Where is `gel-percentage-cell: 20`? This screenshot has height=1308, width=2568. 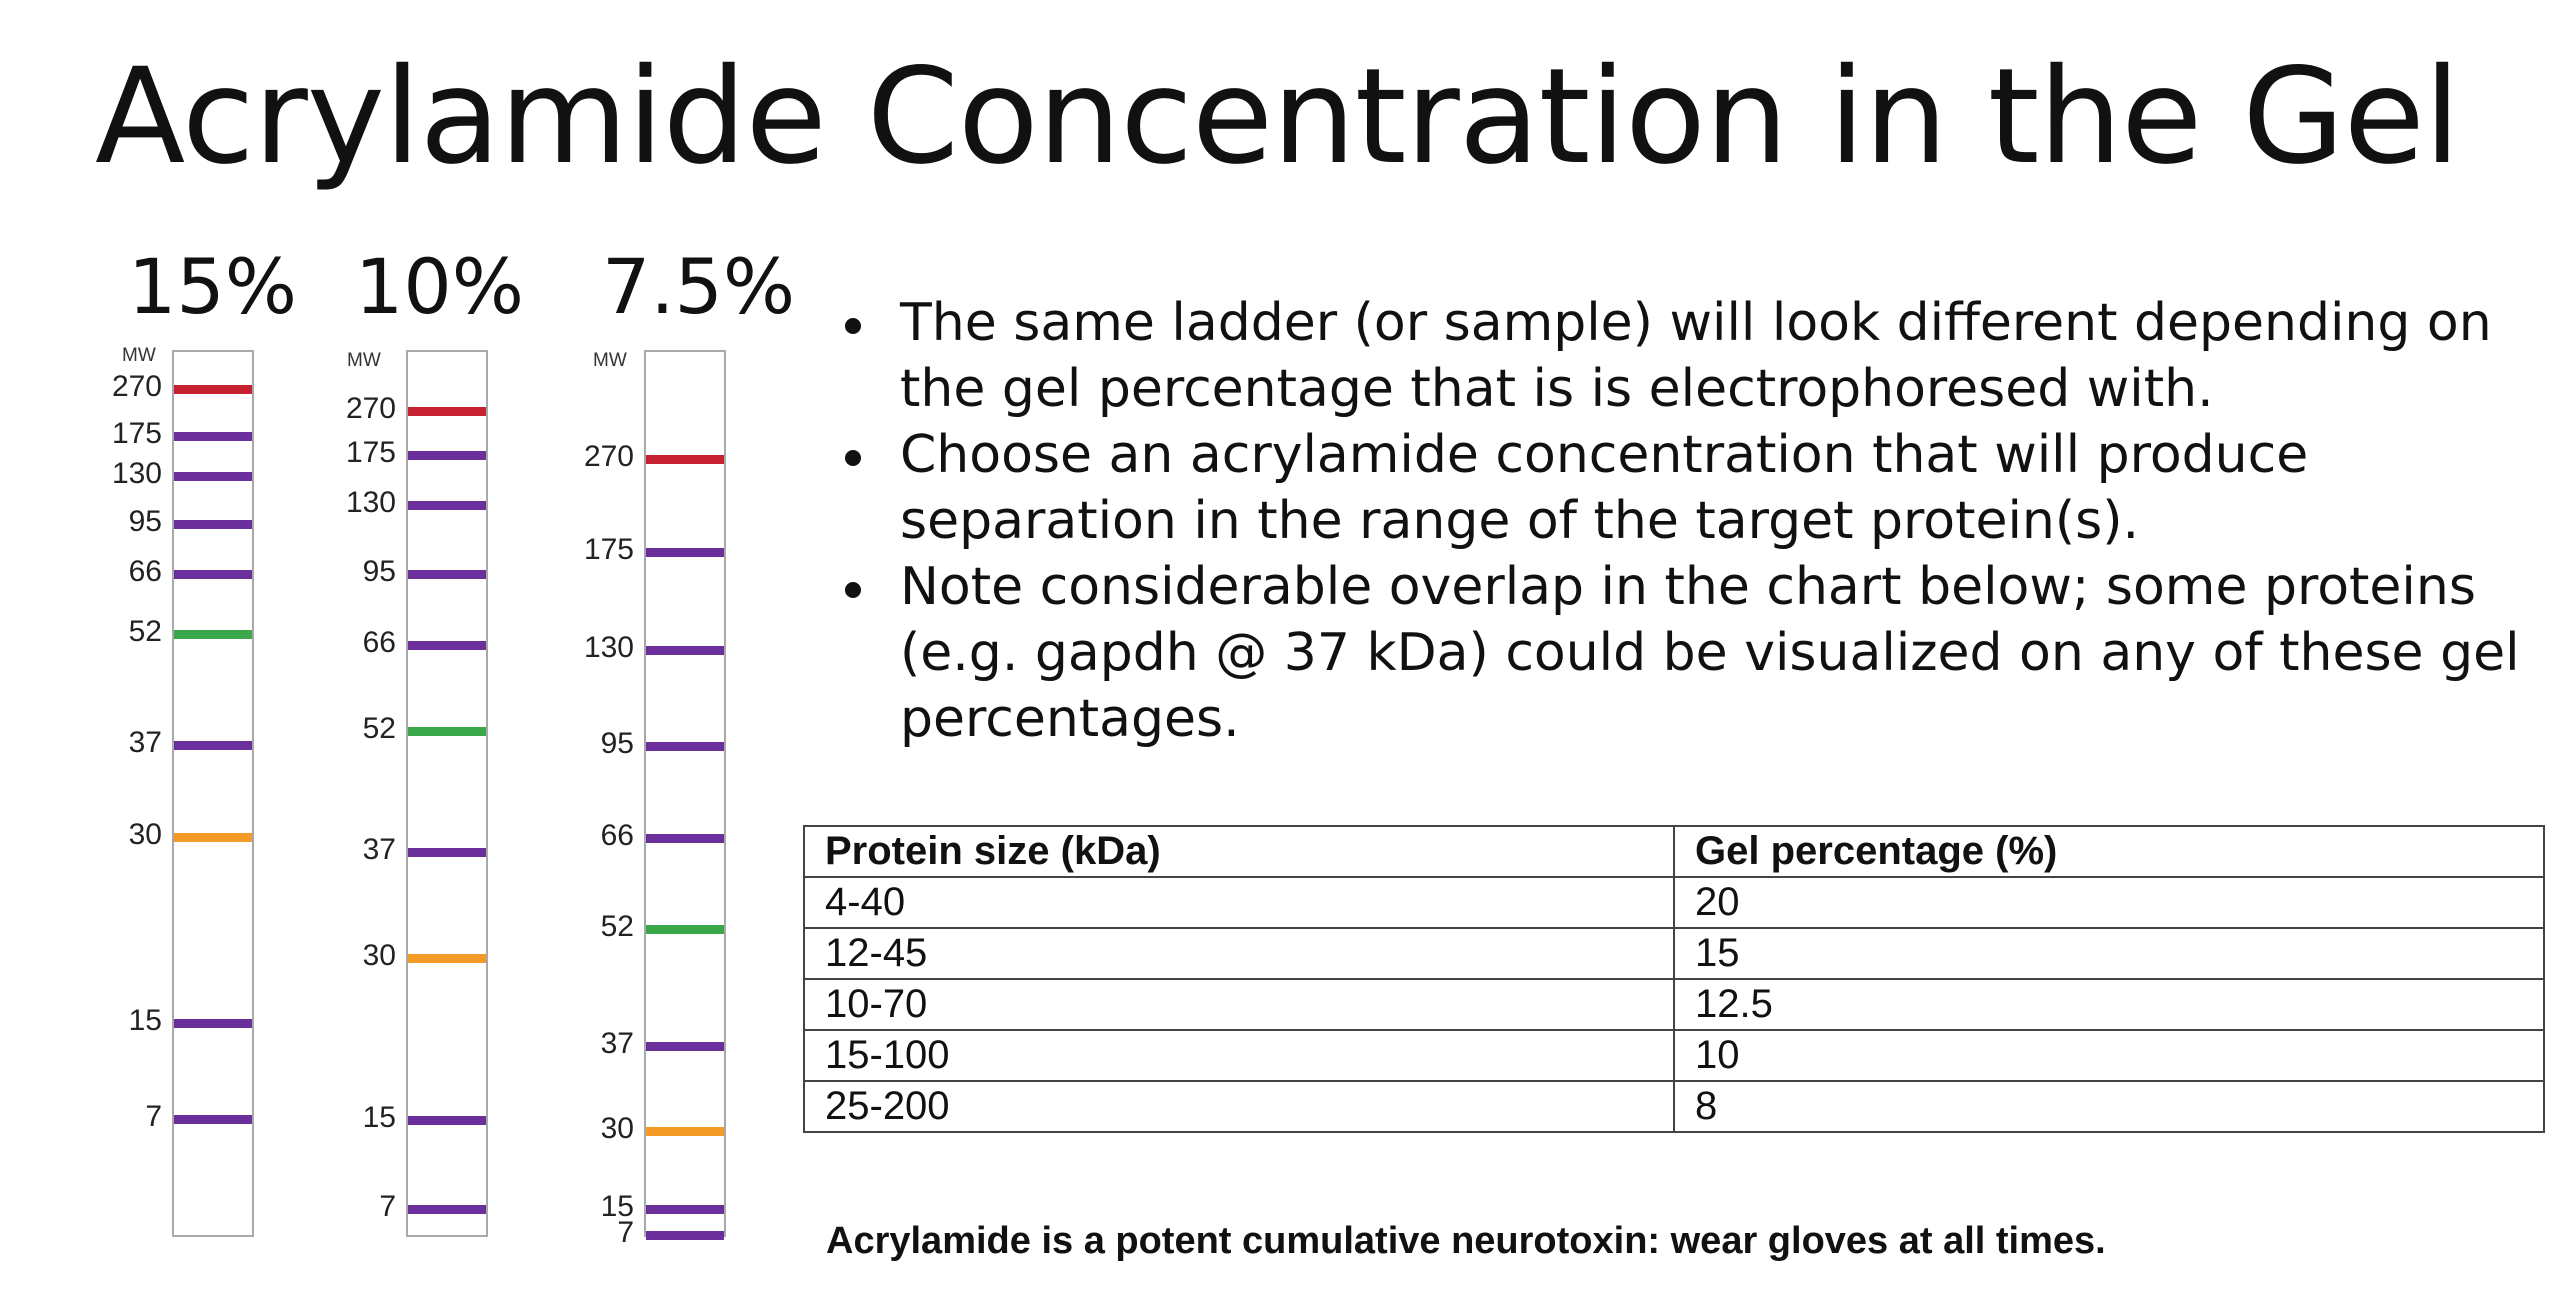
gel-percentage-cell: 20 is located at coordinates (2109, 902).